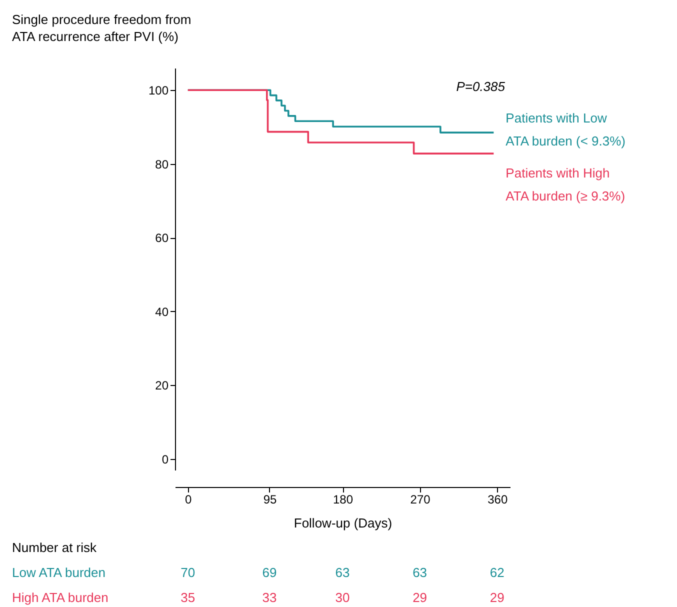 This screenshot has height=607, width=677. Describe the element at coordinates (55, 547) in the screenshot. I see `text: Number at risk` at that location.